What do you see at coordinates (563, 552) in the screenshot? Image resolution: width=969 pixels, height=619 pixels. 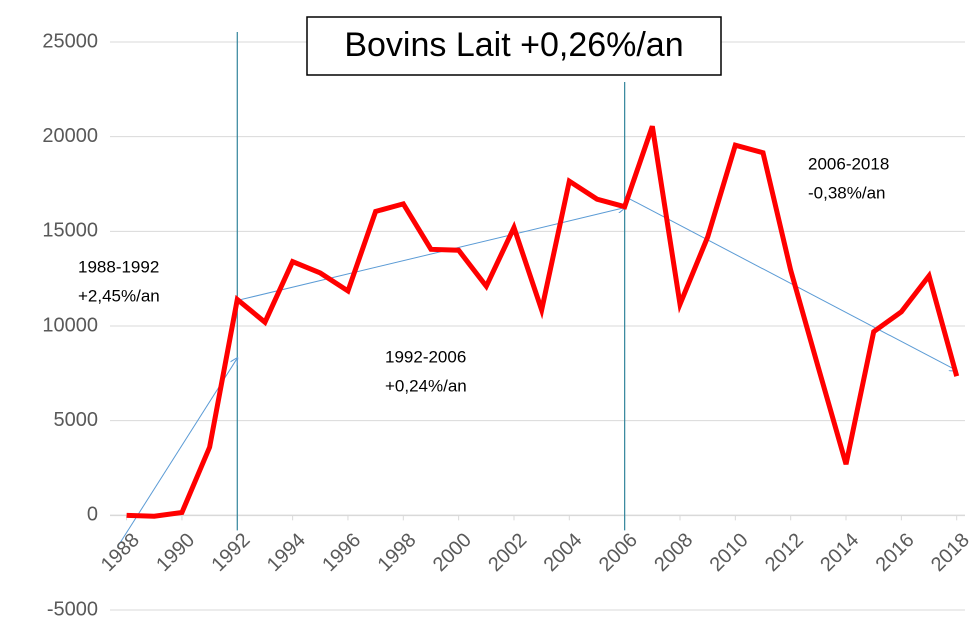 I see `x-tick-label: 2004` at bounding box center [563, 552].